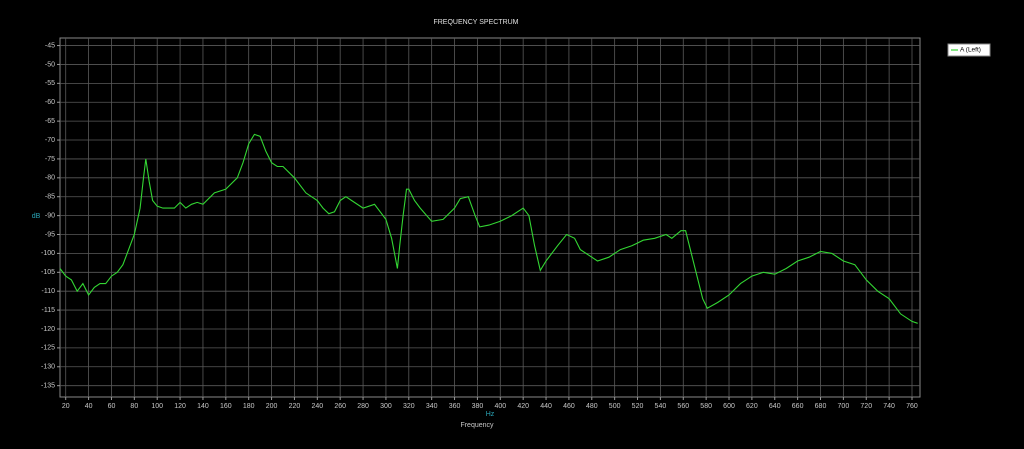 This screenshot has height=449, width=1024. I want to click on x-tick-label: 500, so click(615, 406).